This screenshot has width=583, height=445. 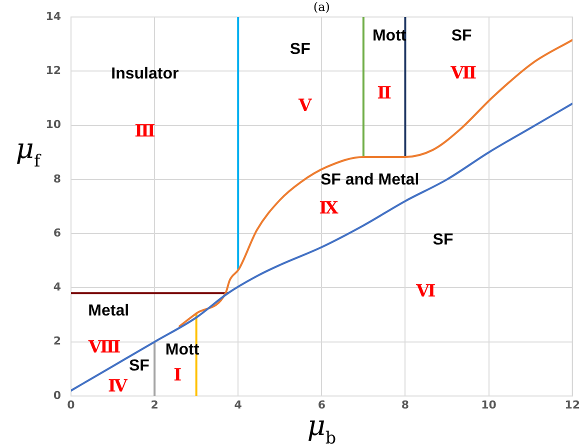 I want to click on x-tick-label: 10, so click(x=489, y=405).